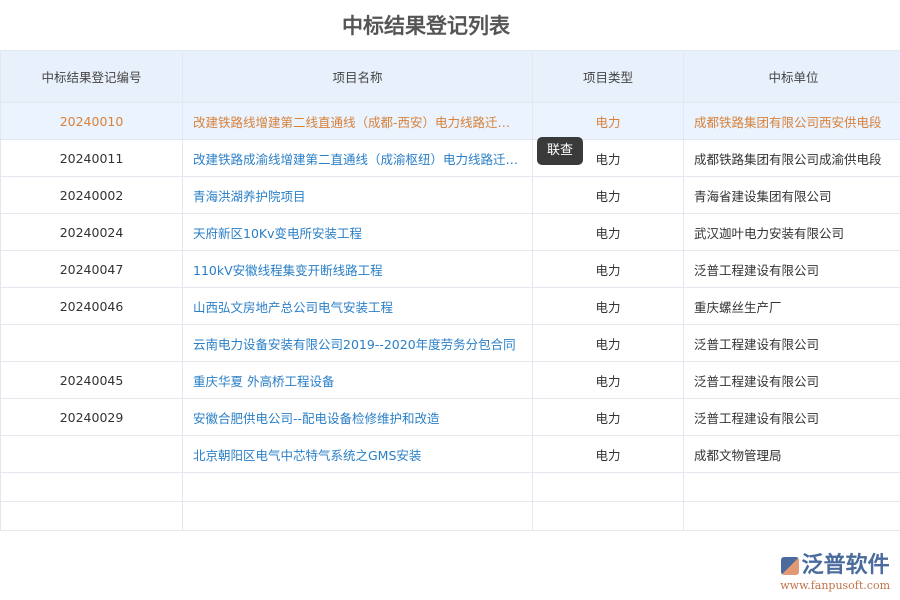 The height and width of the screenshot is (600, 900). I want to click on cell-project-name: 云南电力设备安装有限公司2019--2020年度劳务分包合同, so click(357, 343).